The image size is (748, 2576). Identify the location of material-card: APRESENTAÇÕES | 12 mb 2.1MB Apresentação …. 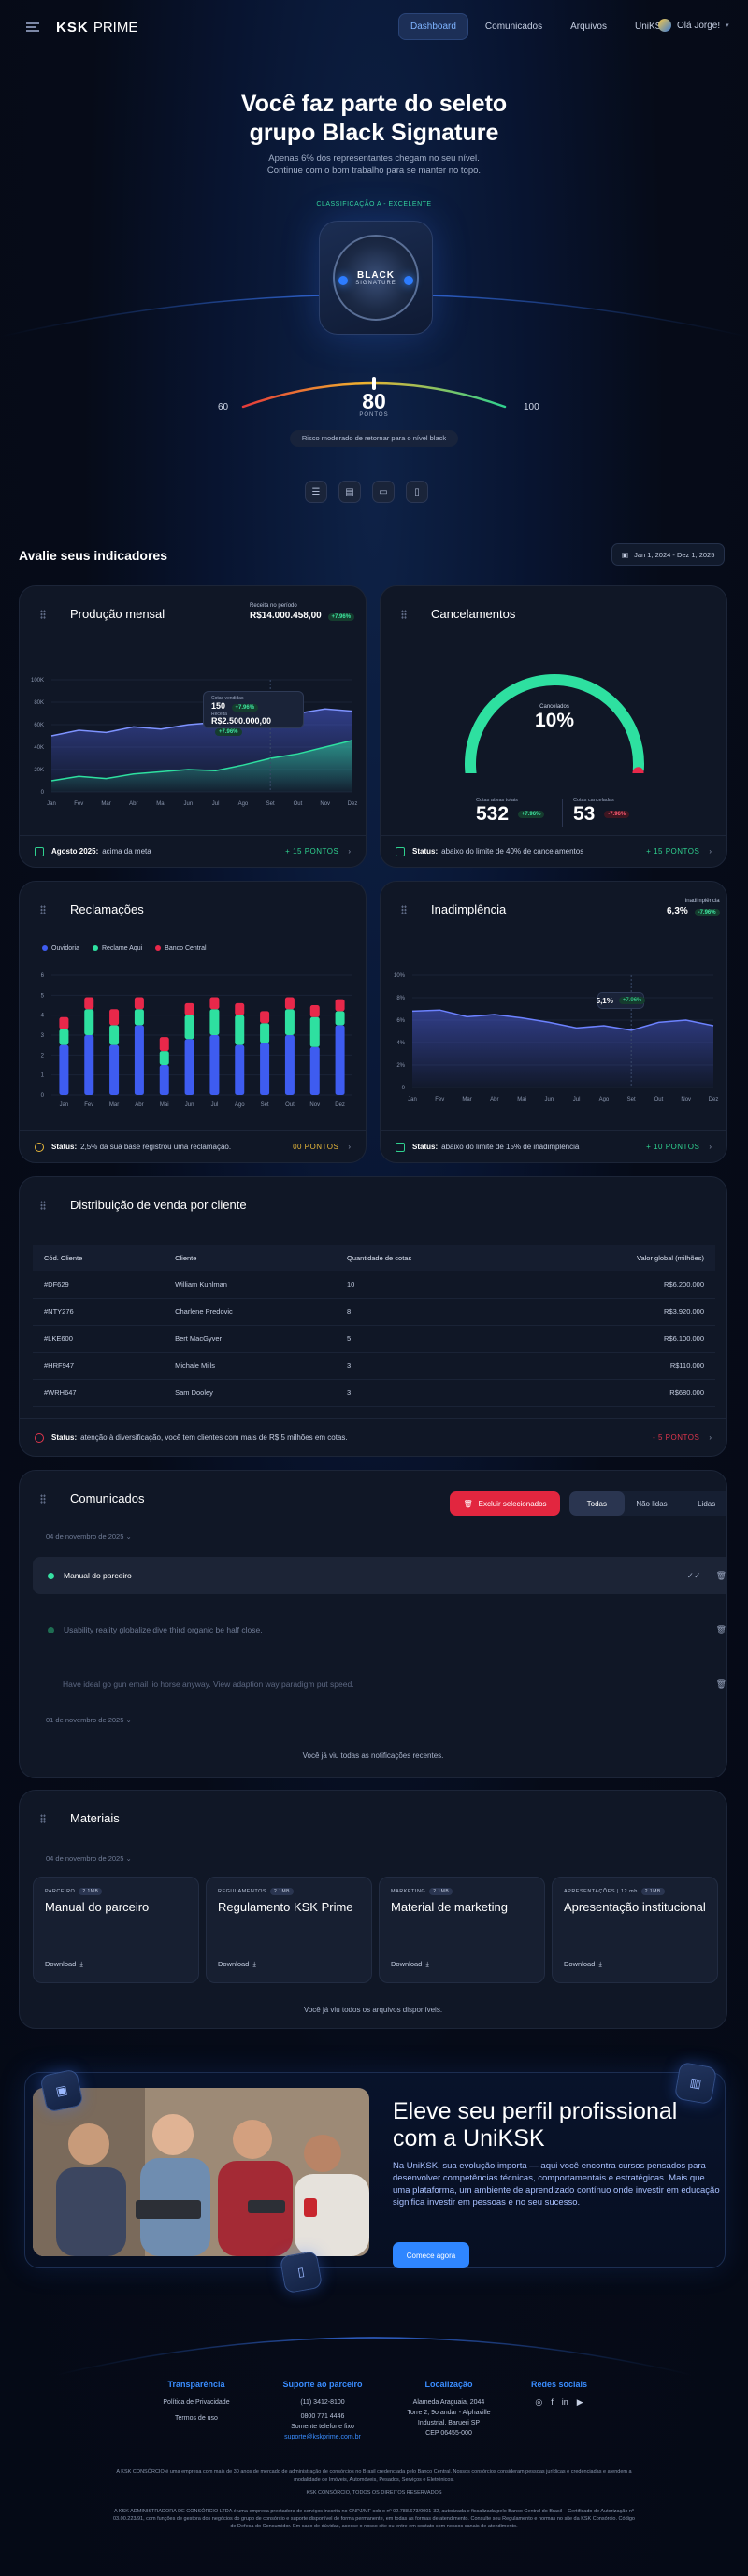
(635, 1930).